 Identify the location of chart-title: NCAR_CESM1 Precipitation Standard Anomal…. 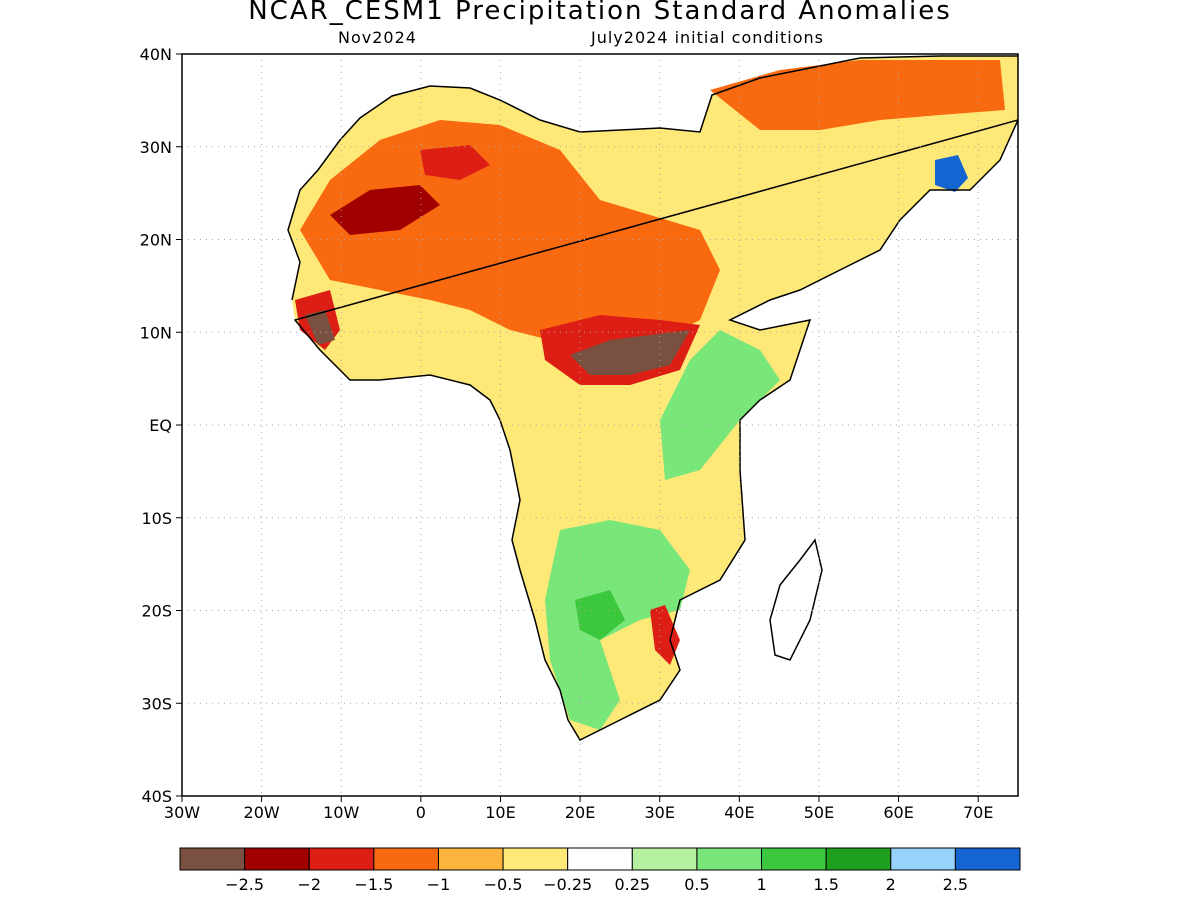
(600, 13).